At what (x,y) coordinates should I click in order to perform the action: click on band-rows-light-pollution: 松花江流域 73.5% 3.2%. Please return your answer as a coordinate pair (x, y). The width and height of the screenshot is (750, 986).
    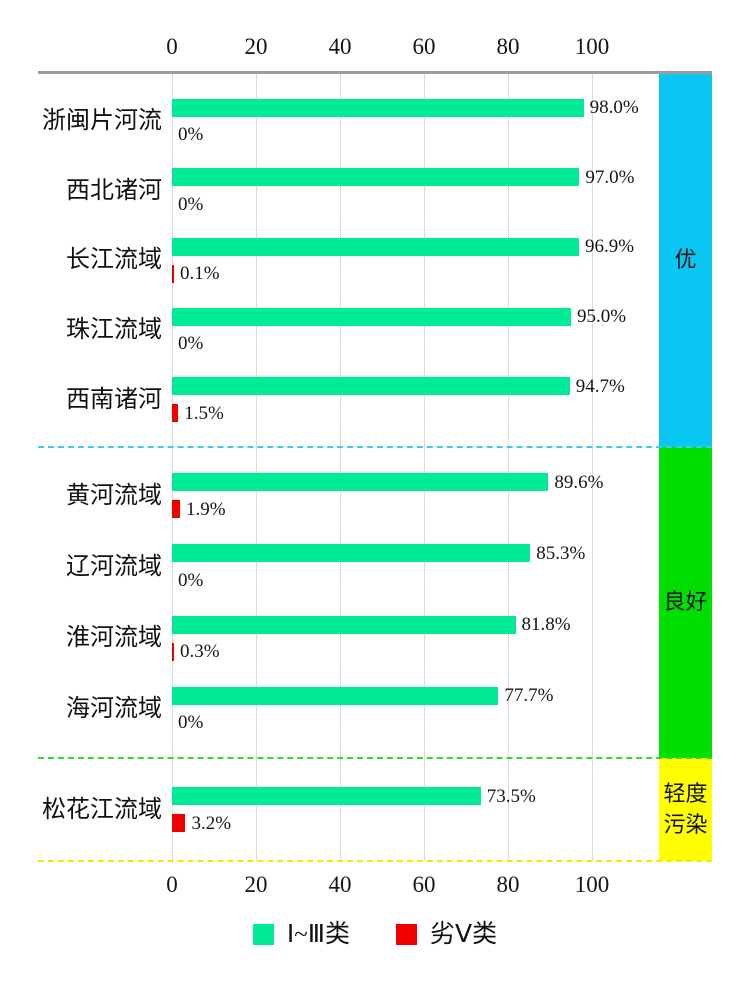
    Looking at the image, I should click on (329, 809).